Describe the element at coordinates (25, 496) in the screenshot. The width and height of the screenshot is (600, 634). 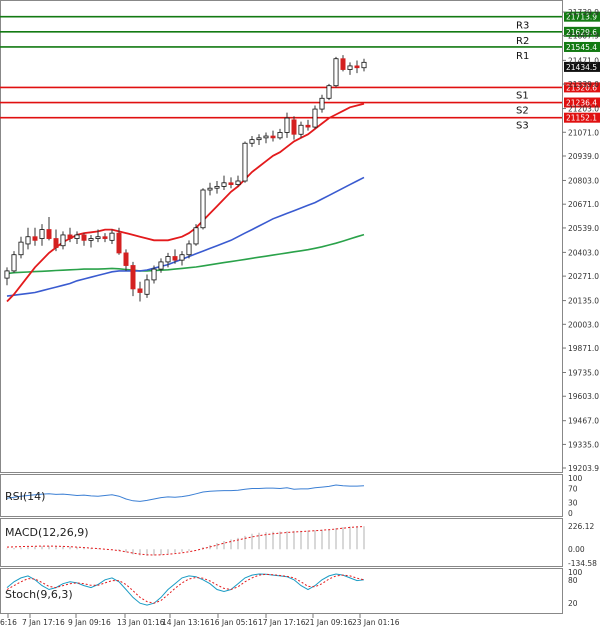
I see `rsi-label: RSI(14)` at that location.